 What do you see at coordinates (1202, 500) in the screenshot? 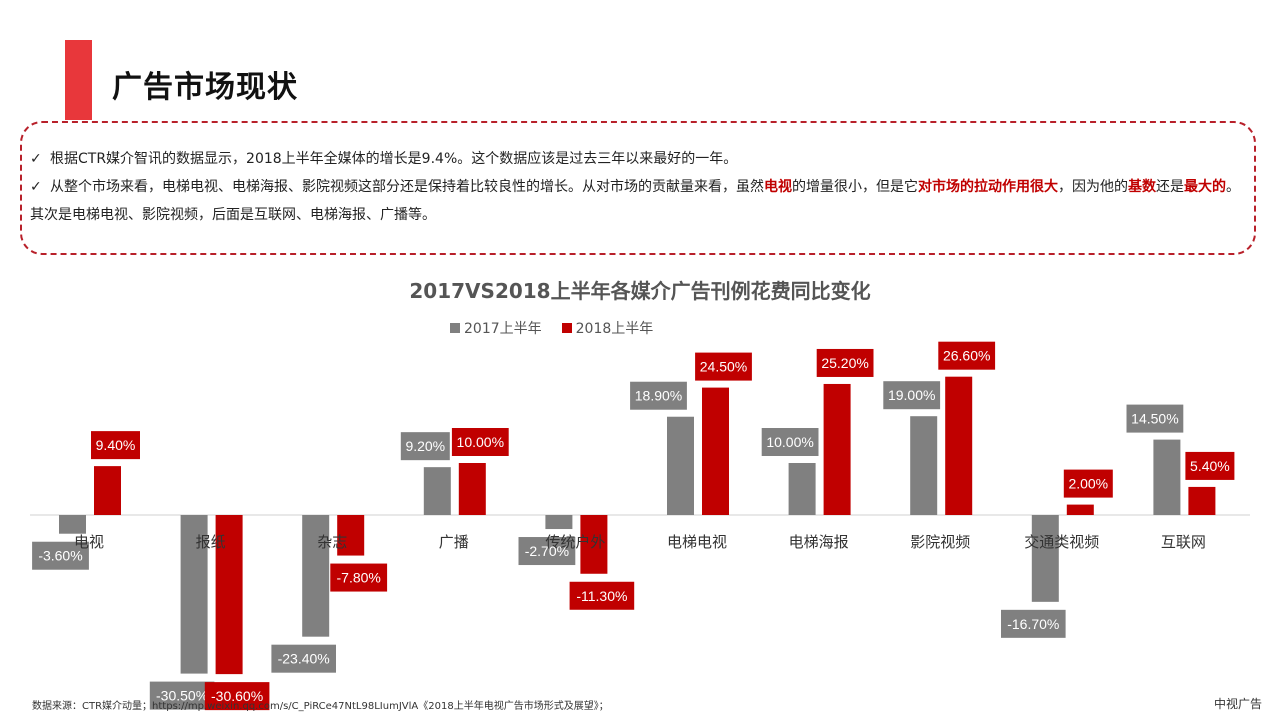
I see `bar-2018上半年-互联网` at bounding box center [1202, 500].